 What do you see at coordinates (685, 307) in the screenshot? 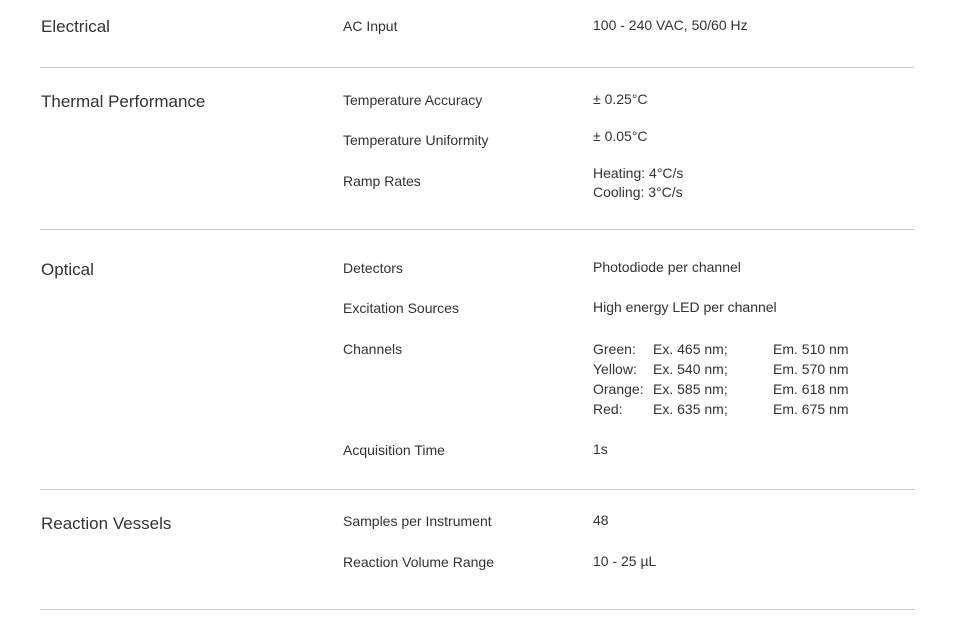
I see `spec-value: High energy LED per channel` at bounding box center [685, 307].